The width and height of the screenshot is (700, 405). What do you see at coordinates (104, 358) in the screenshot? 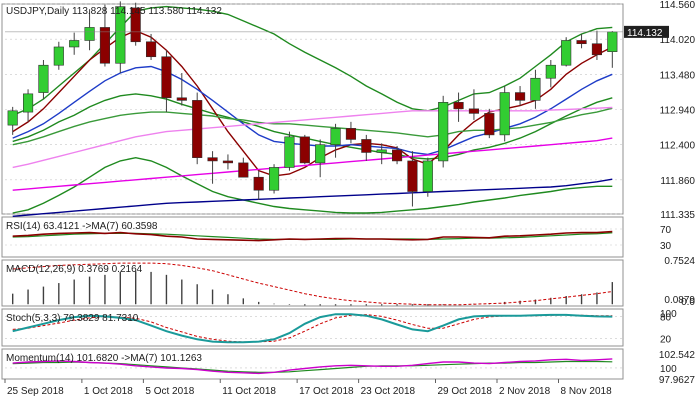
I see `momentum-label: Momentum(14) 101.6820 ->MA(7) 101.1263` at bounding box center [104, 358].